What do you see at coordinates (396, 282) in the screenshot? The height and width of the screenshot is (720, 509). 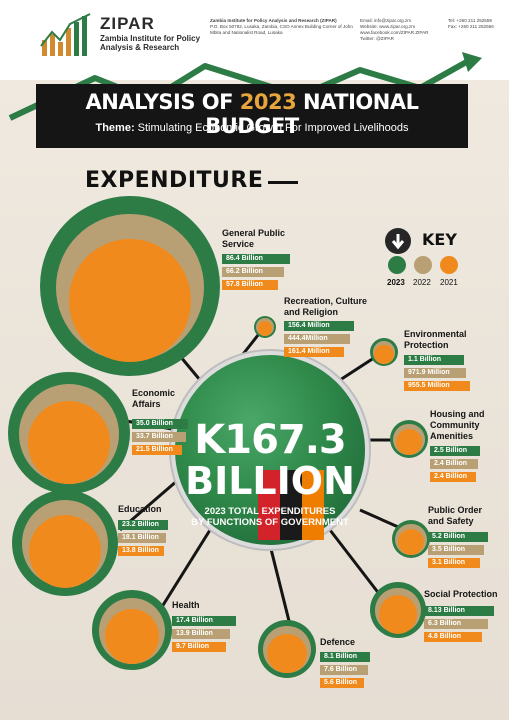 I see `key-year-2023: 2023` at bounding box center [396, 282].